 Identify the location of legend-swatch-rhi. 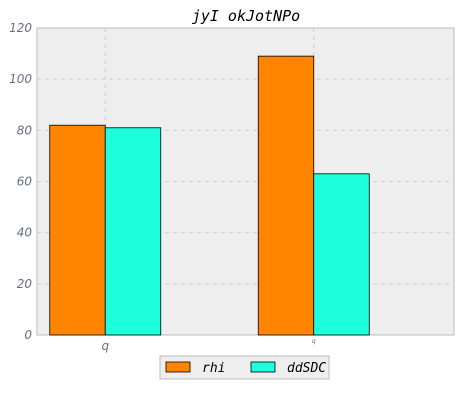
(178, 367).